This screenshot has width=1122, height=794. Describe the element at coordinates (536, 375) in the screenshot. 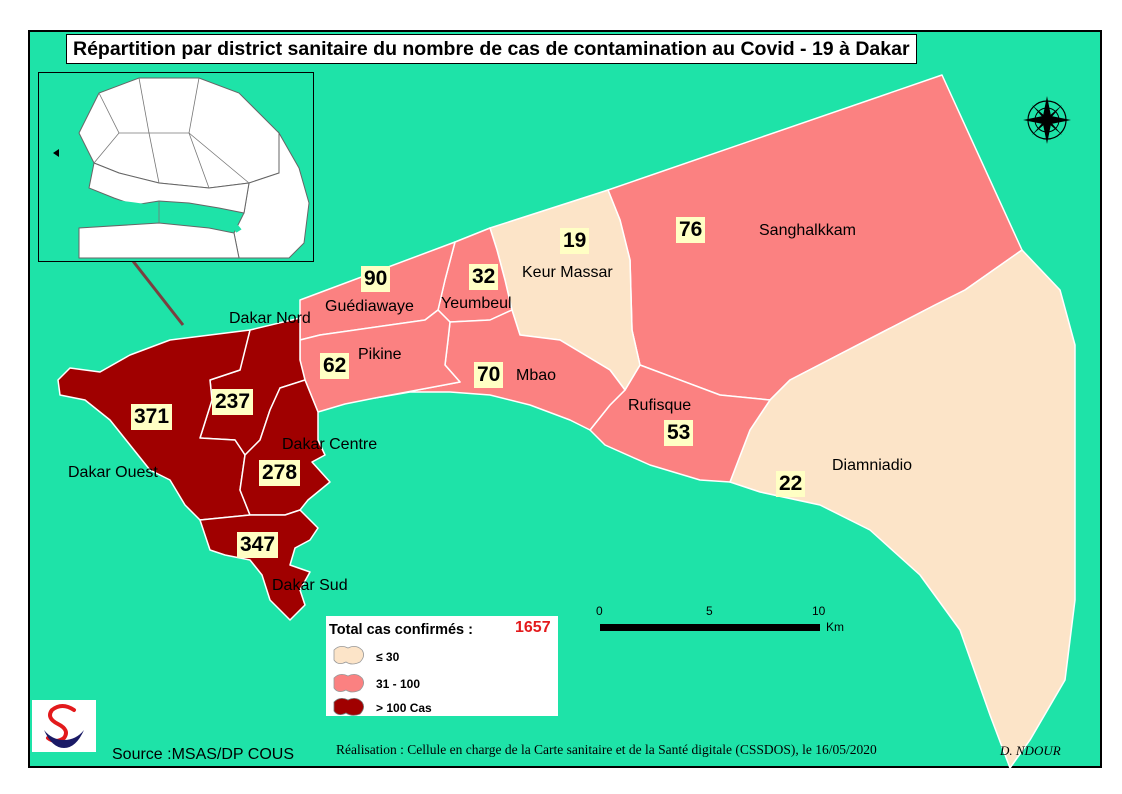

I see `label-mbao: Mbao` at that location.